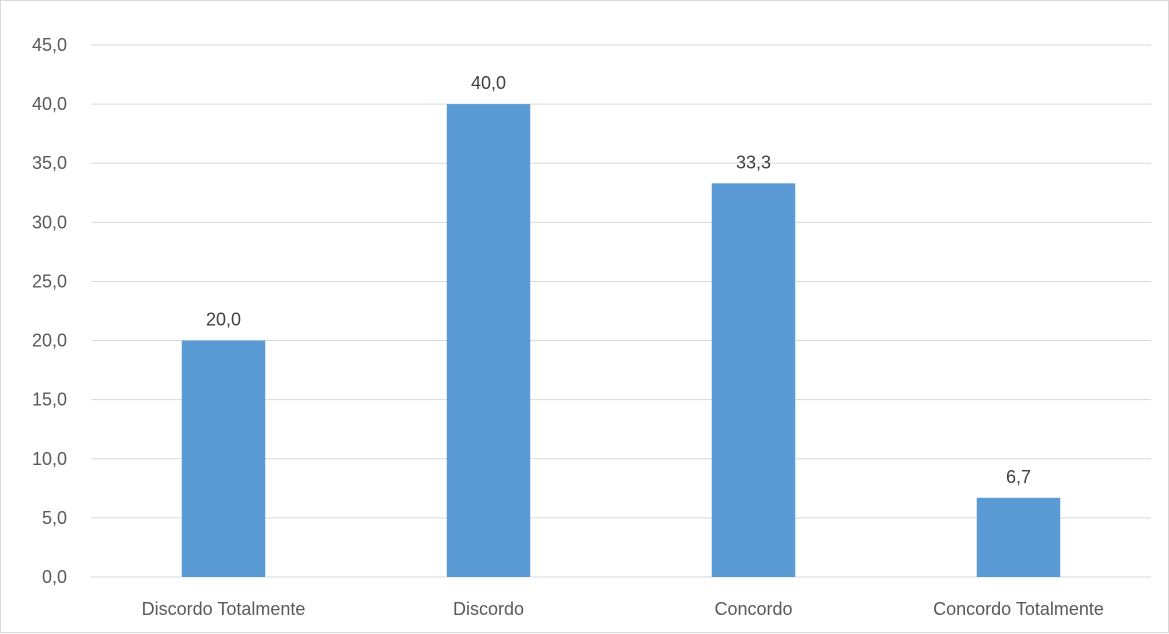 This screenshot has height=634, width=1169. I want to click on y-axis-tick-labels: 0,0 5,0 10,0 15,0 20,0 25,0 30,0 35,0 40,0 45,0, so click(49, 311).